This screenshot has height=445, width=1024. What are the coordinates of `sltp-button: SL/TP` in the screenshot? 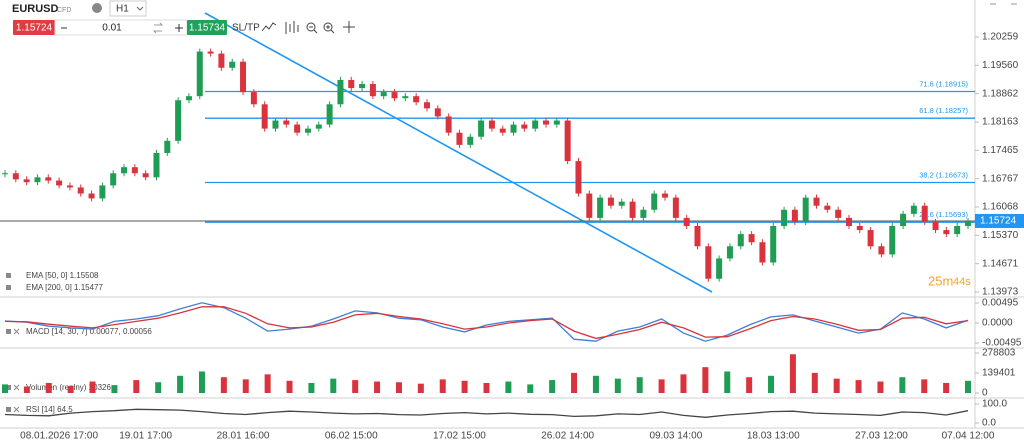 It's located at (246, 28).